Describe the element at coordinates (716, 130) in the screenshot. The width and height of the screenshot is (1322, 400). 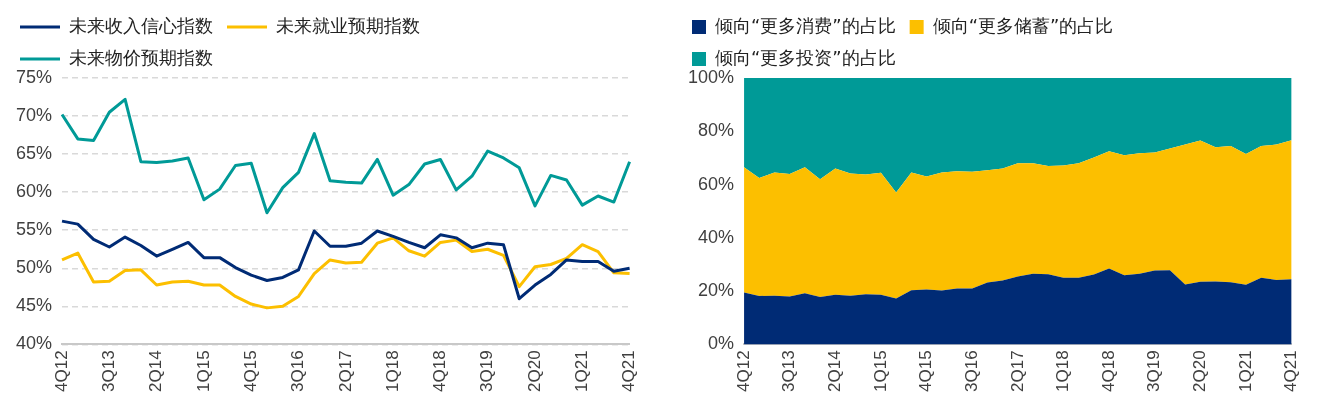
I see `y-tick-label: 80%` at that location.